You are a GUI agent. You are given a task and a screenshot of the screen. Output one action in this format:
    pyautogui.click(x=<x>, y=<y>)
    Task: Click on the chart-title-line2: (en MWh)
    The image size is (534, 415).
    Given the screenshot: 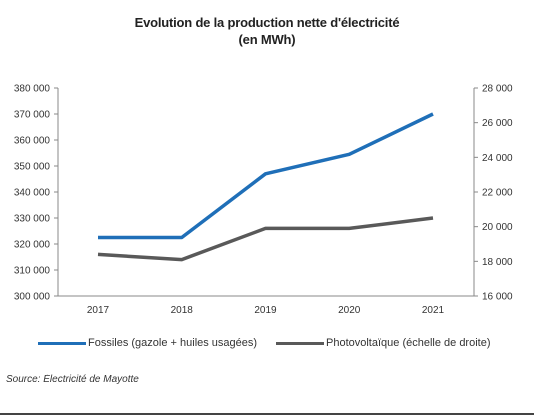 What is the action you would take?
    pyautogui.click(x=267, y=39)
    